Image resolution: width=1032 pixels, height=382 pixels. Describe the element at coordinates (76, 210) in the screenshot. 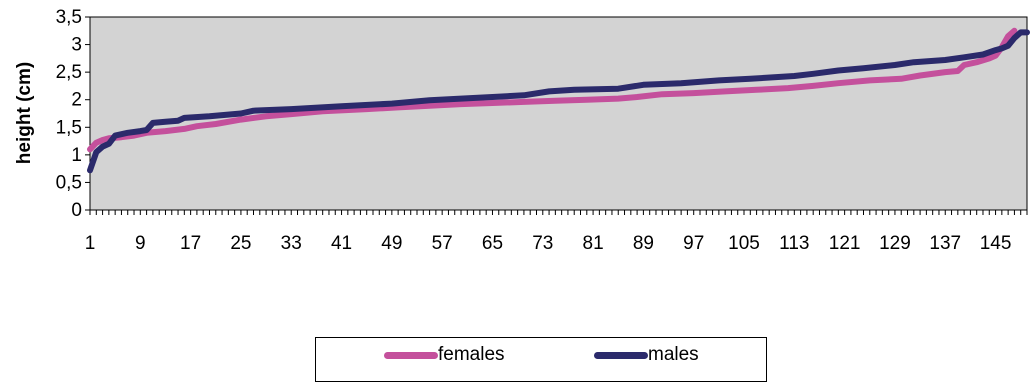

I see `y-tick-label: 0` at that location.